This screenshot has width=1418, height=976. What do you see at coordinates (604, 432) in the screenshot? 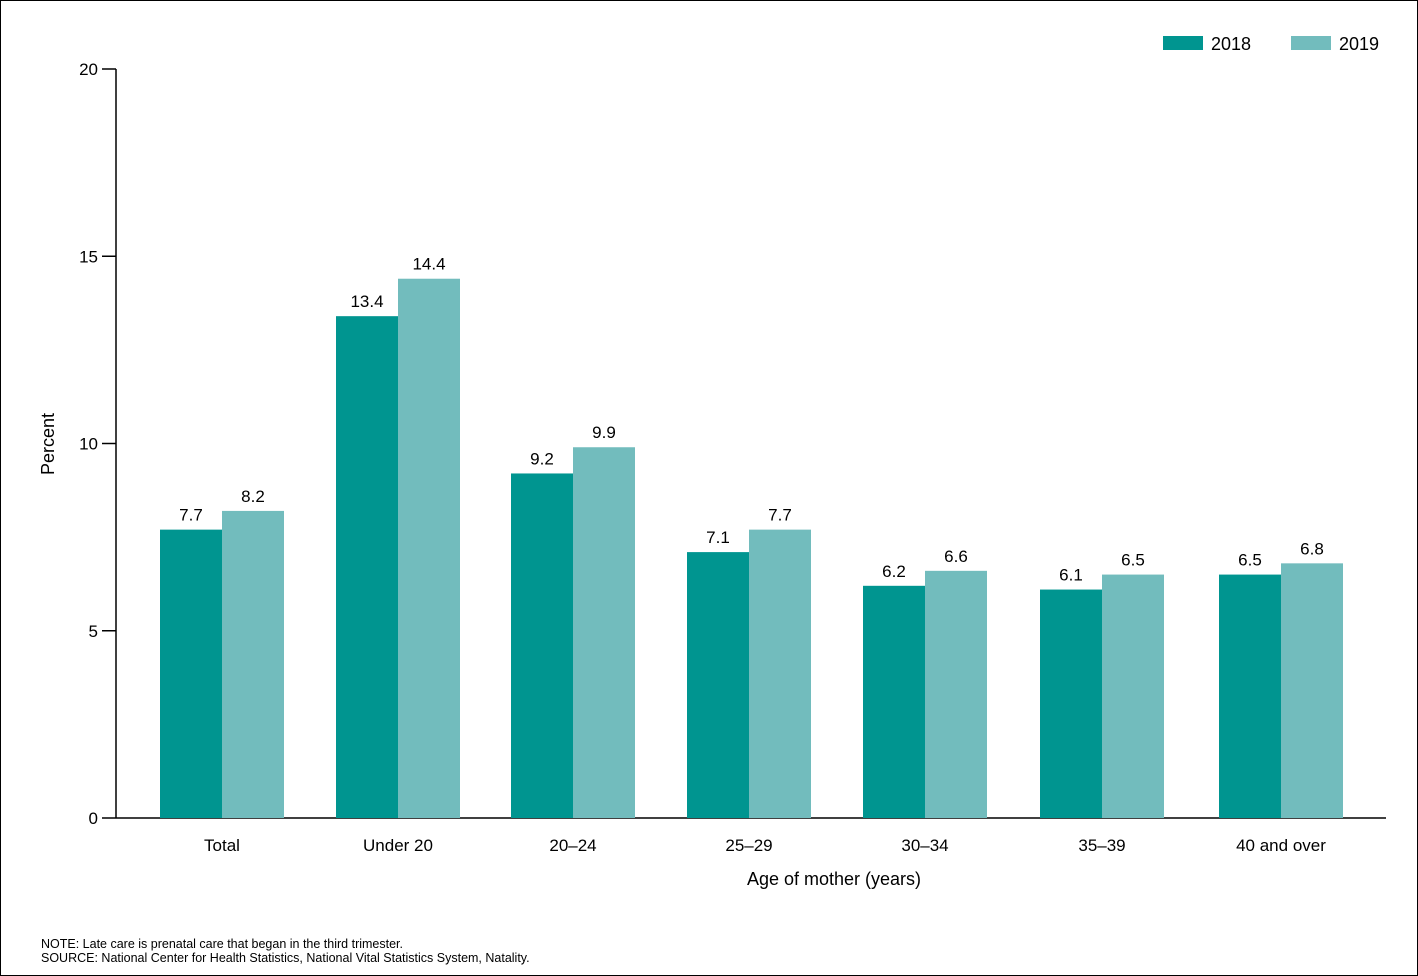
I see `data-label: 9.9` at bounding box center [604, 432].